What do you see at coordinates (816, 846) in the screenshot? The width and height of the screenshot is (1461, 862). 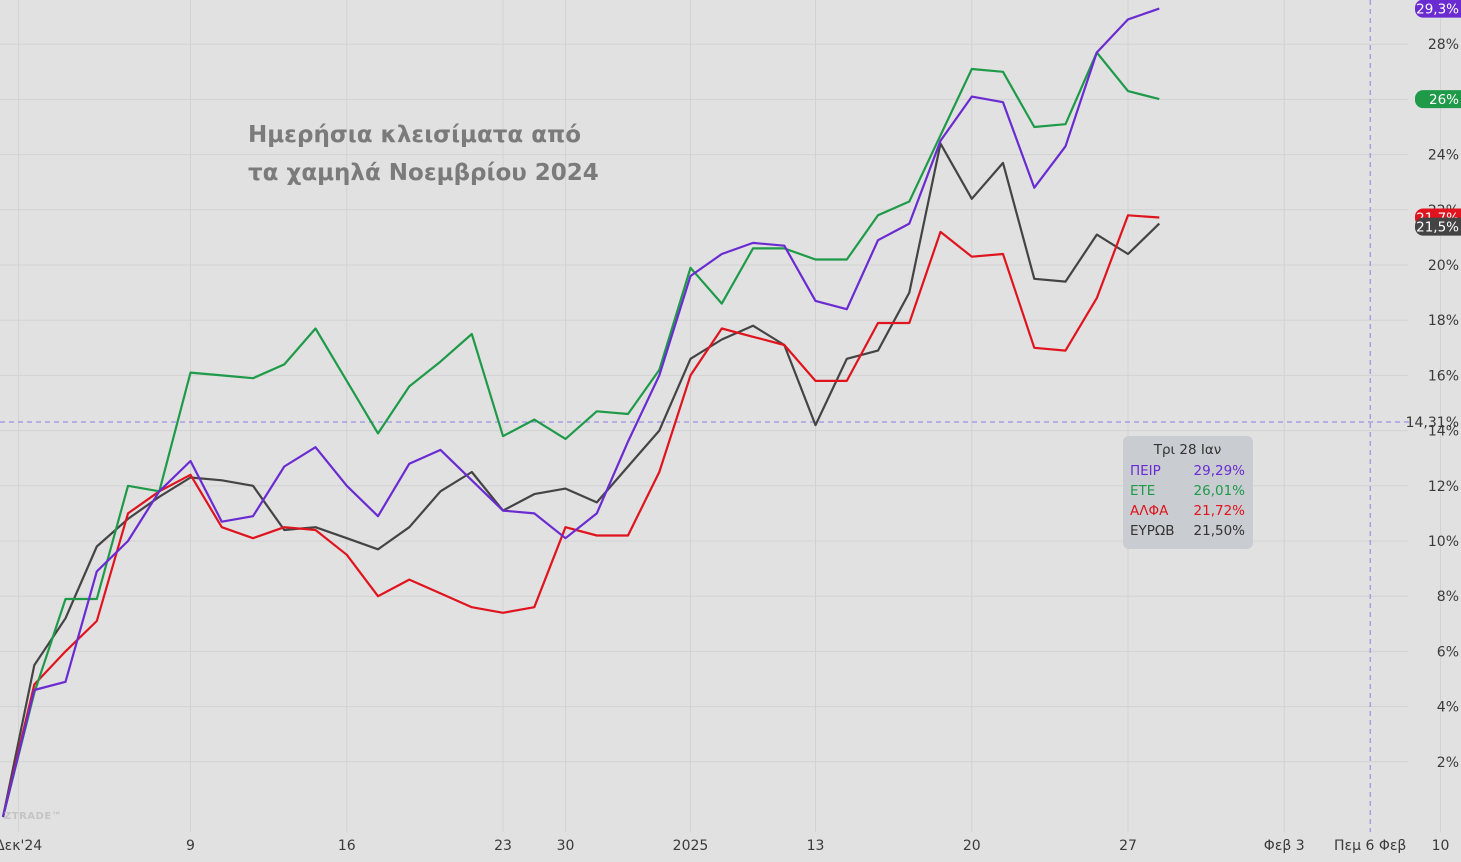 I see `x-tick-label: 13` at bounding box center [816, 846].